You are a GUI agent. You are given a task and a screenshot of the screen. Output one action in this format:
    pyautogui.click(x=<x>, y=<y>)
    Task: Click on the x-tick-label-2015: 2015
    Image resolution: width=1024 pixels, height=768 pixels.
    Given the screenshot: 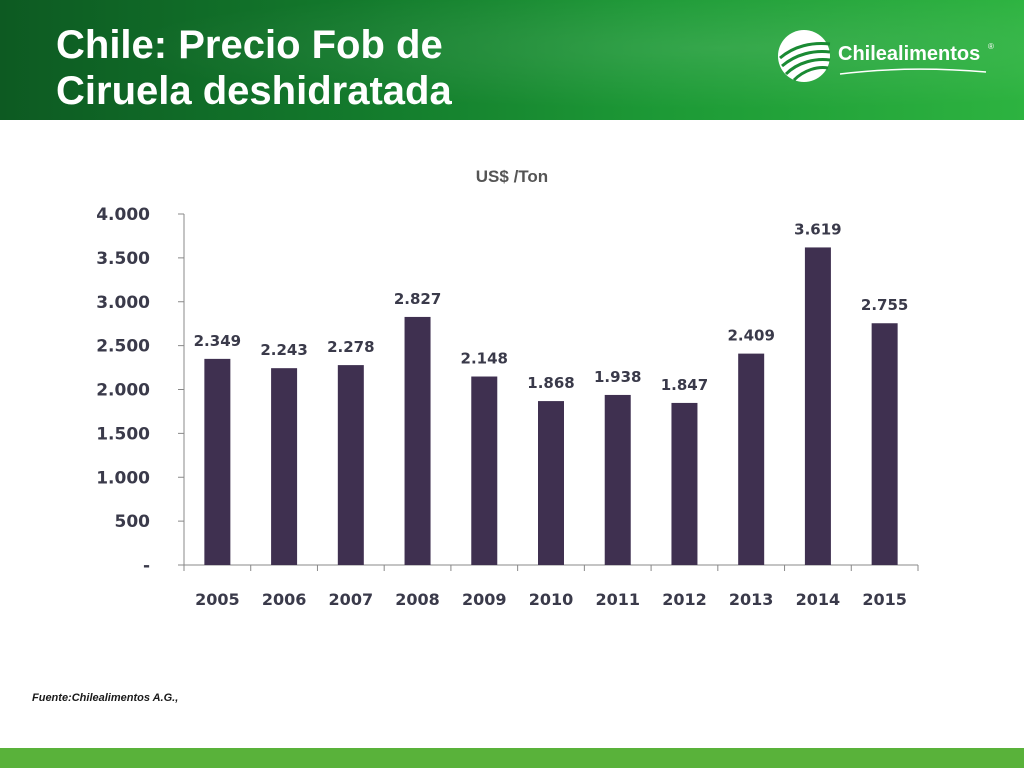 What is the action you would take?
    pyautogui.click(x=884, y=599)
    